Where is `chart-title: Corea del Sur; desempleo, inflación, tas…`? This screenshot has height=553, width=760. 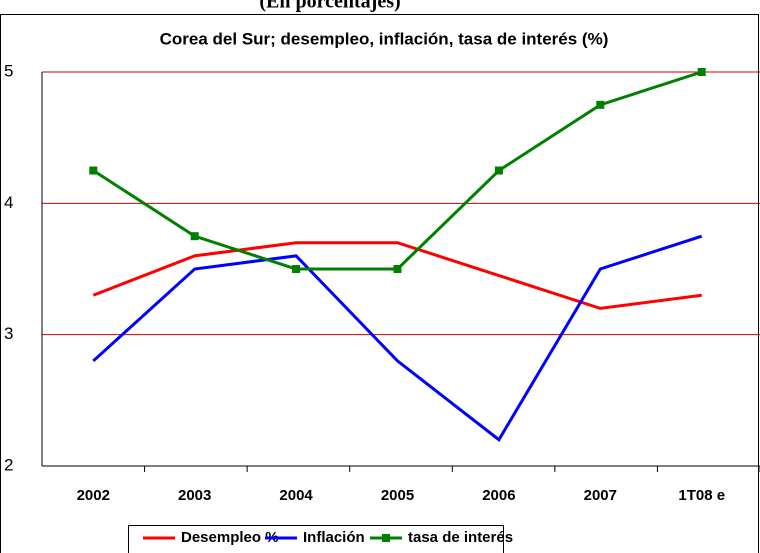
chart-title: Corea del Sur; desempleo, inflación, tas… is located at coordinates (384, 38).